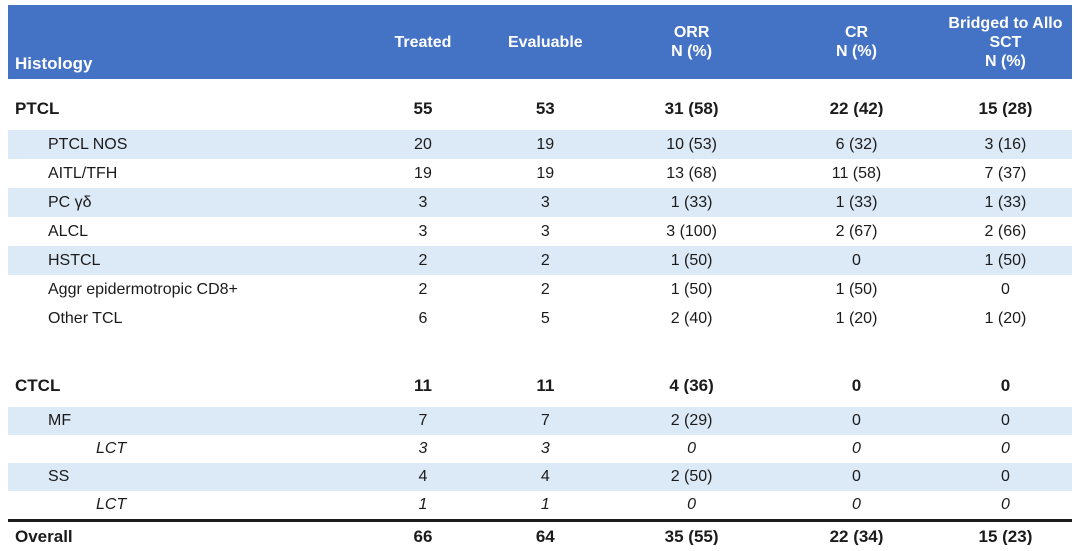 This screenshot has height=551, width=1080. What do you see at coordinates (59, 477) in the screenshot?
I see `histology-cell: SS` at bounding box center [59, 477].